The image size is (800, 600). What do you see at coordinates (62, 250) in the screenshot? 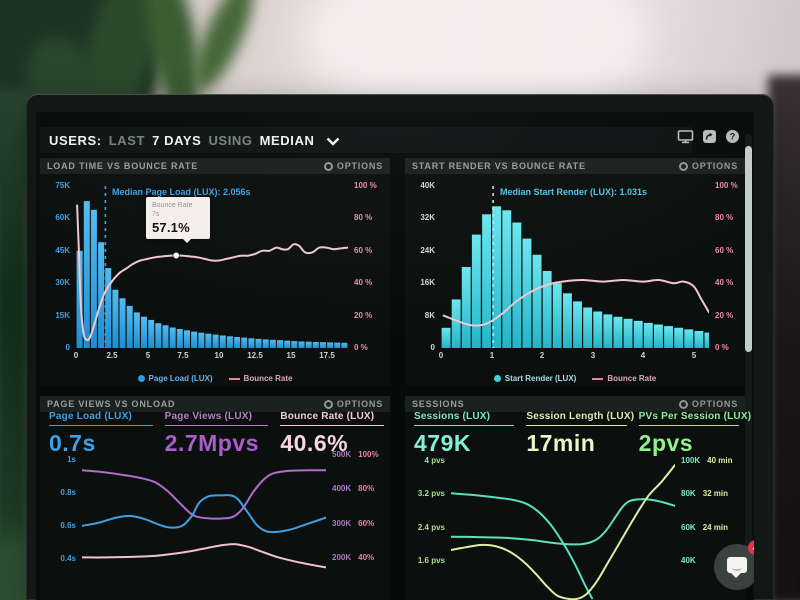
I see `y-axis-tick: 45K` at bounding box center [62, 250].